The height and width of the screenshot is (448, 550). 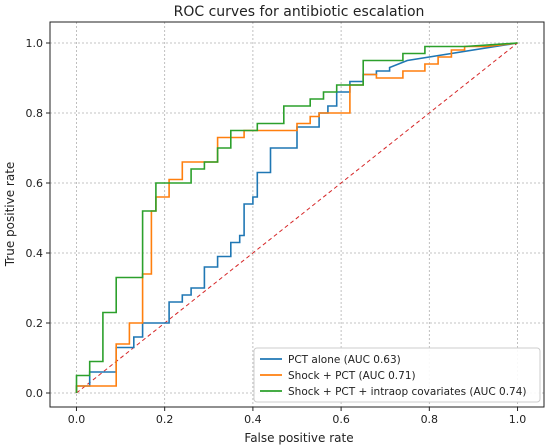 I want to click on legend-box, so click(x=397, y=375).